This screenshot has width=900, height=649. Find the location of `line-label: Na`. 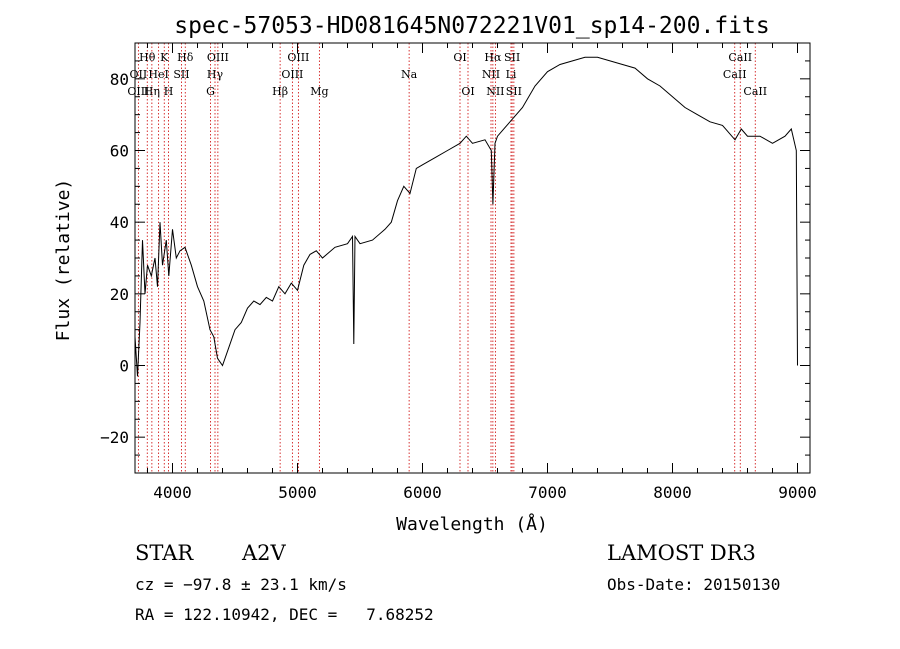

line-label: Na is located at coordinates (409, 74).